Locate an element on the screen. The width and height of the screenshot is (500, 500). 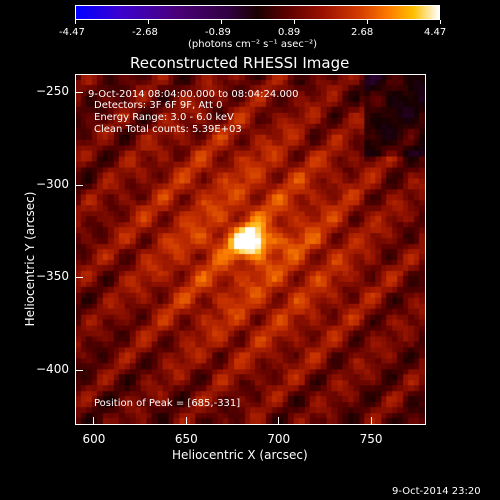
annotation-time-range: 9-Oct-2014 08:04:00.000 to 08:04:24.000 is located at coordinates (193, 94).